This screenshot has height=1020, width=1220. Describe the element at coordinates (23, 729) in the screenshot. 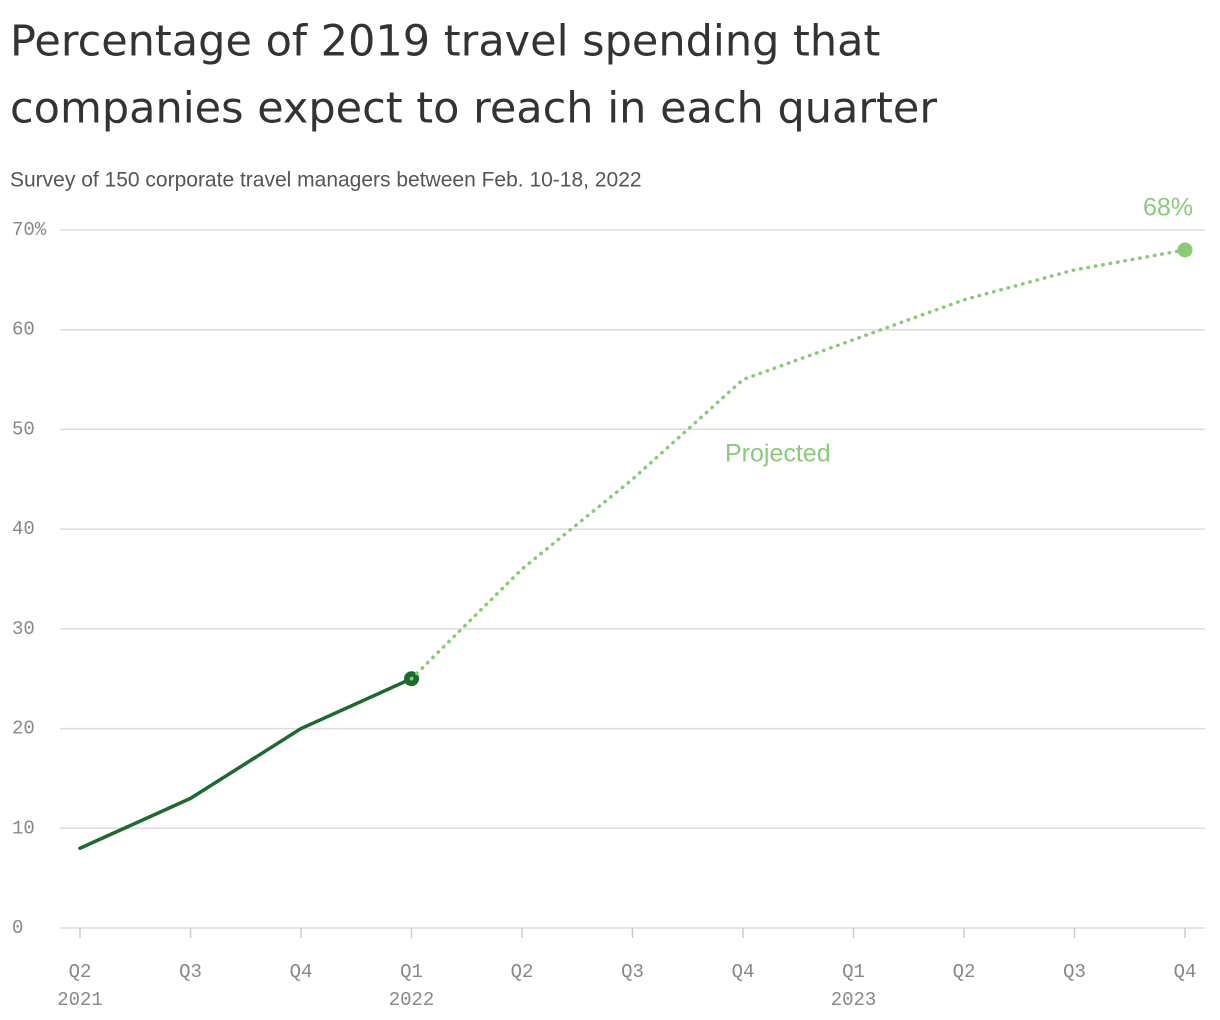

I see `y-tick-label: 20` at that location.